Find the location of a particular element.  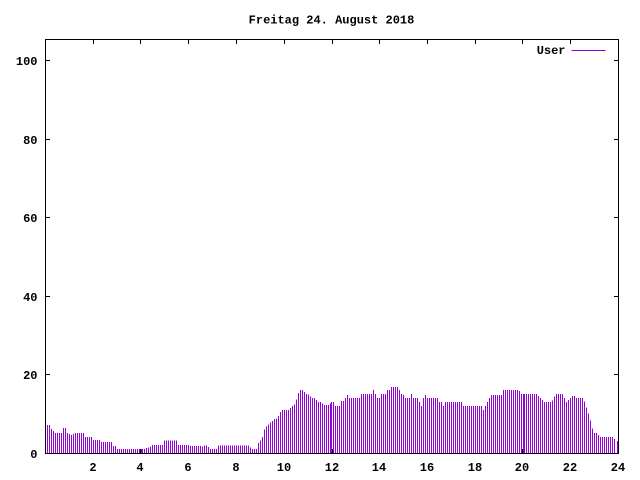

svg-text: 6 is located at coordinates (187, 468).